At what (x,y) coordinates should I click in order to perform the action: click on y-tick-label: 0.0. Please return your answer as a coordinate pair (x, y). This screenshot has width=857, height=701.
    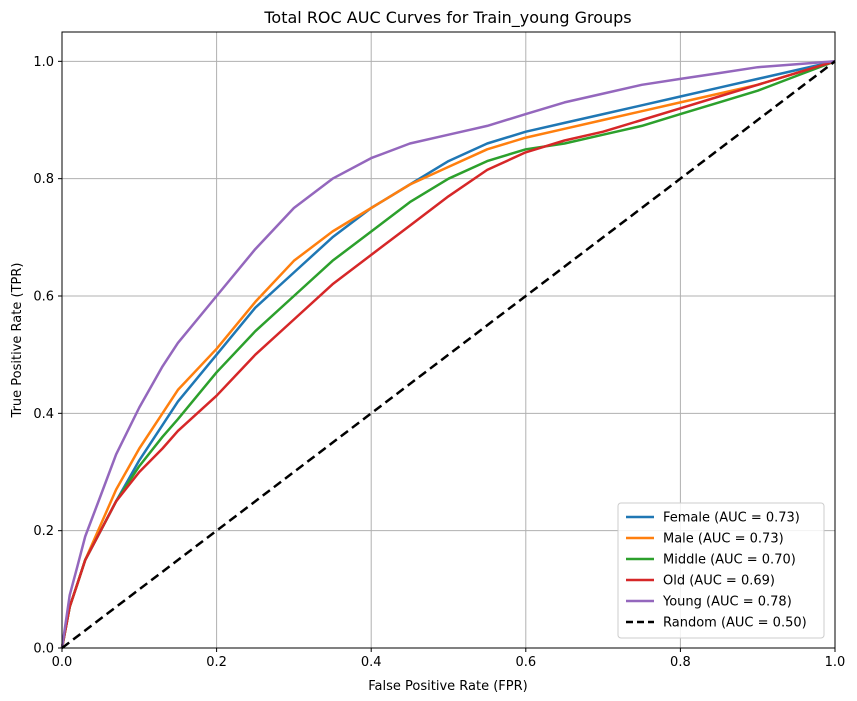
    Looking at the image, I should click on (43, 649).